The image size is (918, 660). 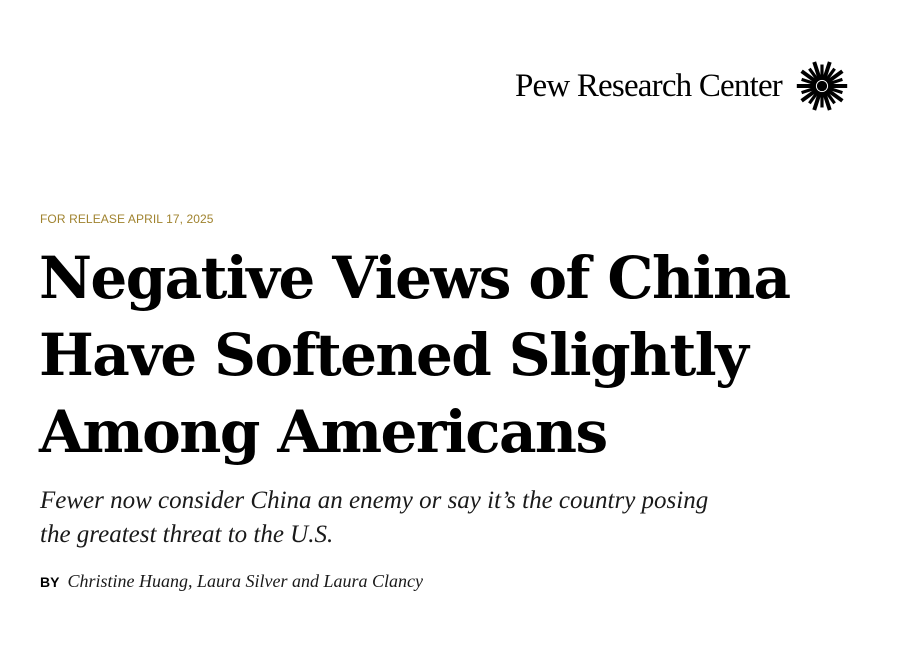 What do you see at coordinates (127, 219) in the screenshot?
I see `release-date: FOR RELEASE APRIL 17, 2025` at bounding box center [127, 219].